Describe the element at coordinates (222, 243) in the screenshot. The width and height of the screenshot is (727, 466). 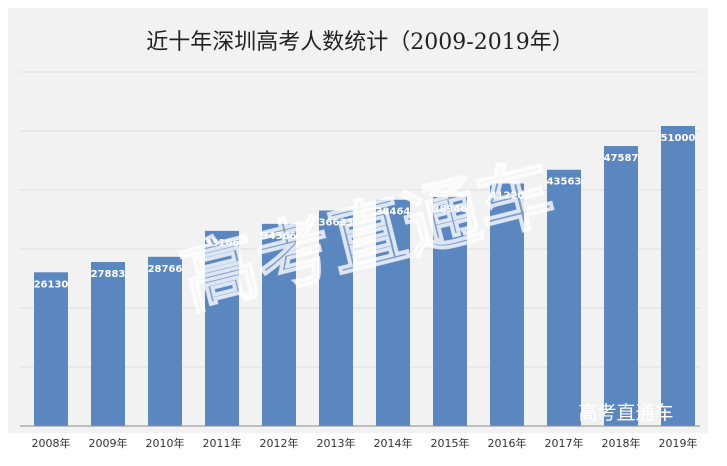
I see `data-label-2011年: 33166` at that location.